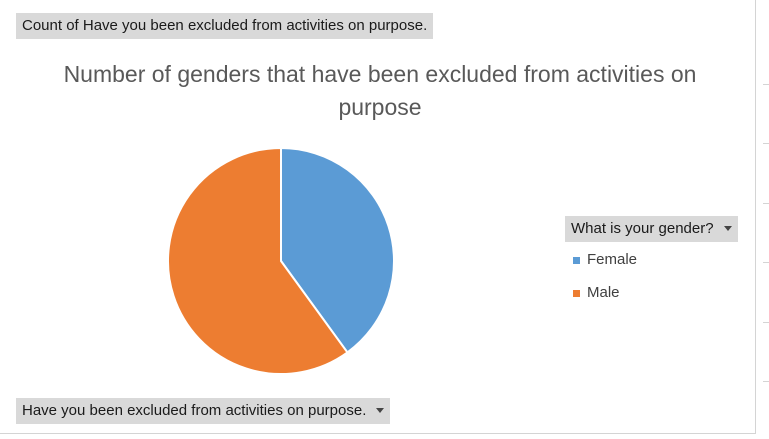 The image size is (769, 439). I want to click on legend-label: Male, so click(603, 292).